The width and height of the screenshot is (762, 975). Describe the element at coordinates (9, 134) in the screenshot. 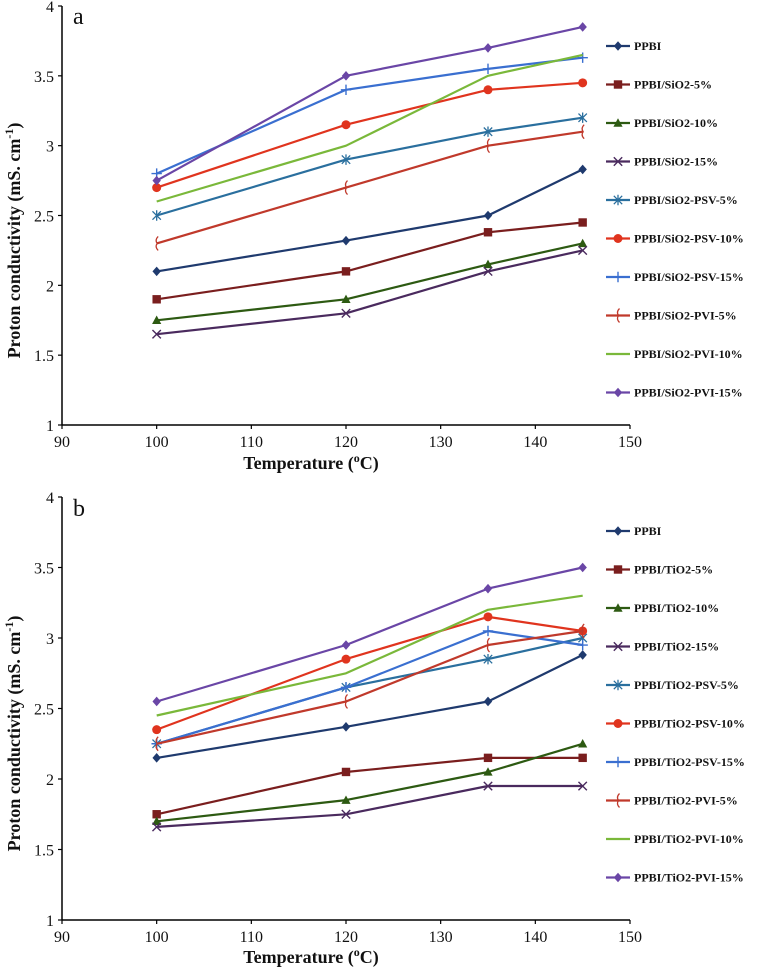

I see `y-axis-label-sup: -1` at that location.